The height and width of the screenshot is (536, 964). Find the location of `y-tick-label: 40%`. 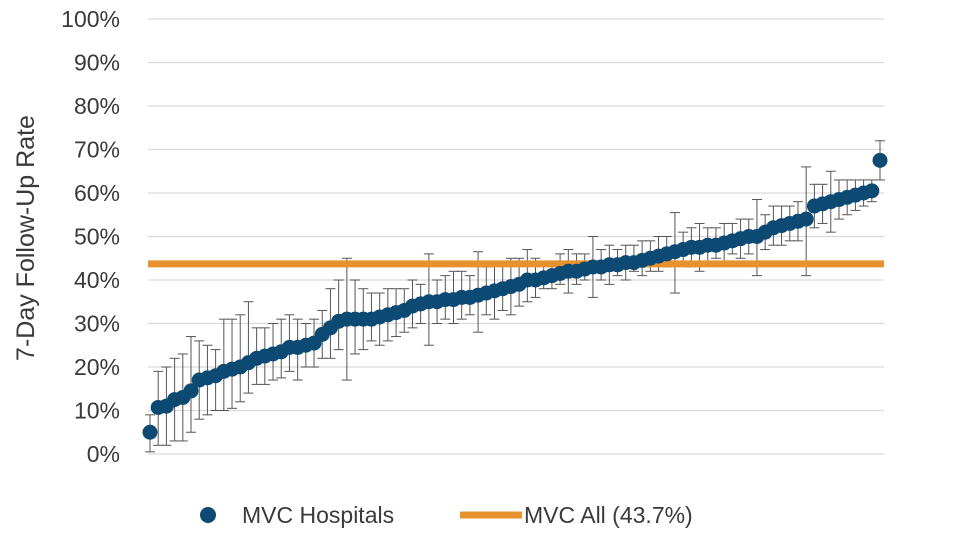

y-tick-label: 40% is located at coordinates (97, 280).